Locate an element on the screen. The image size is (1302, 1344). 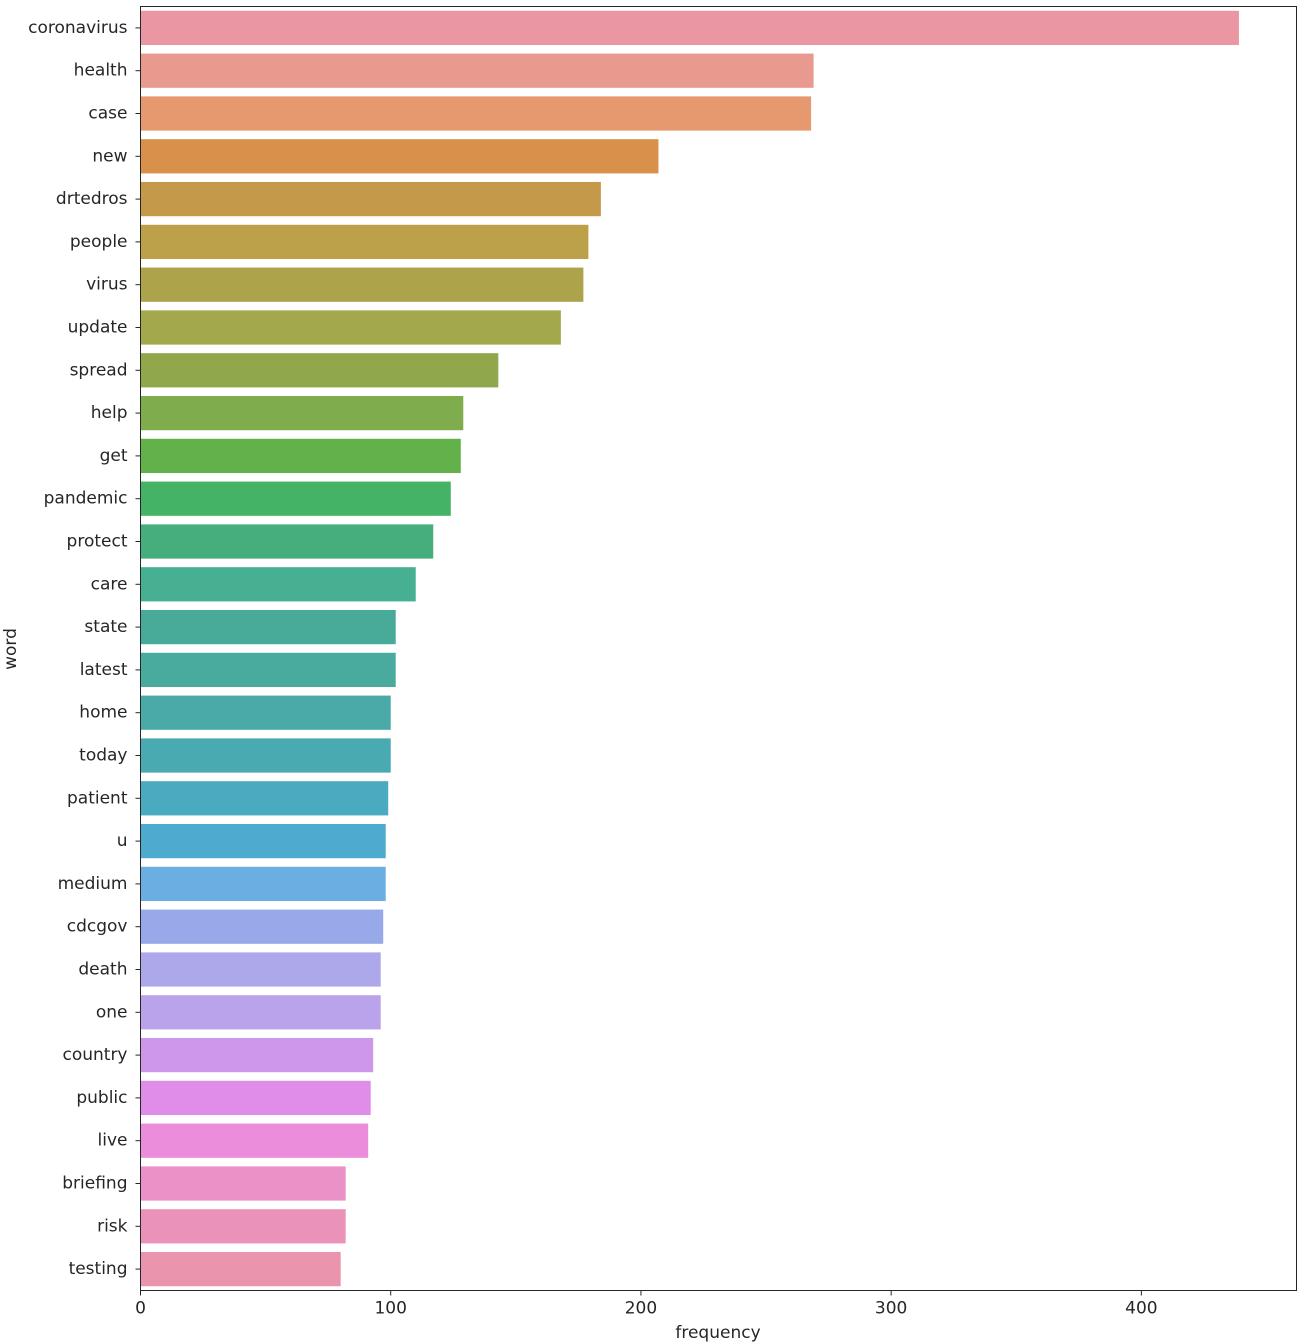
bar-u is located at coordinates (263, 841).